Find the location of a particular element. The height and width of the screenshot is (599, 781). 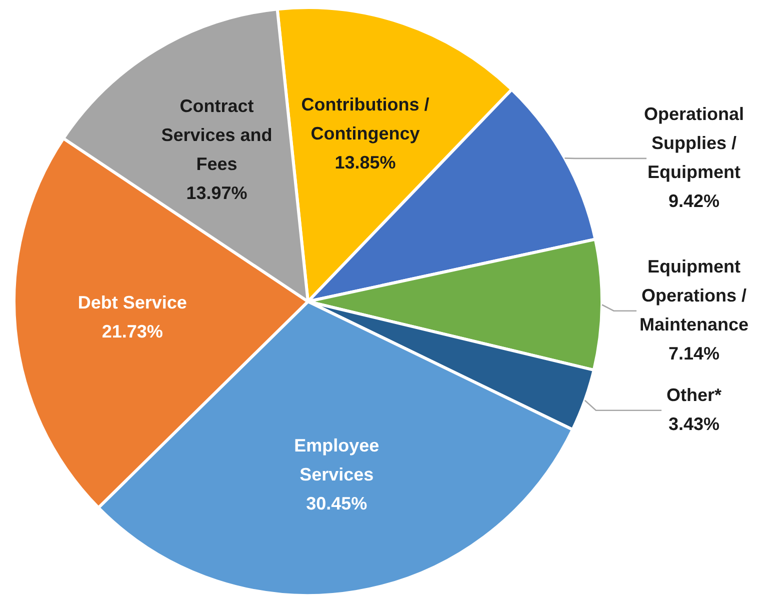

slice-label: Contributions / Contingency is located at coordinates (365, 119).